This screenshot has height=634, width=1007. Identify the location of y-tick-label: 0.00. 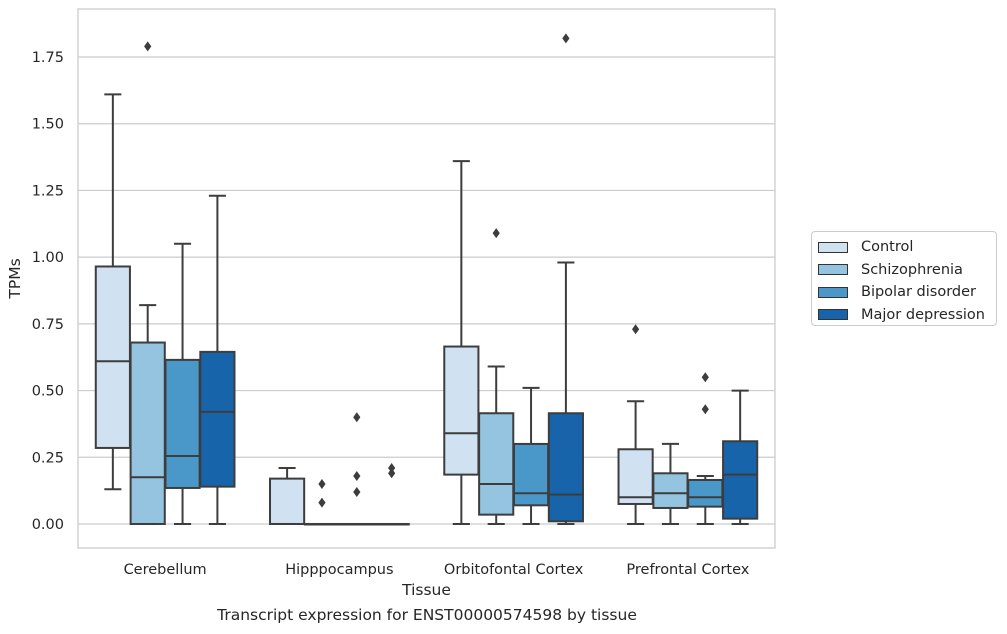
(48, 525).